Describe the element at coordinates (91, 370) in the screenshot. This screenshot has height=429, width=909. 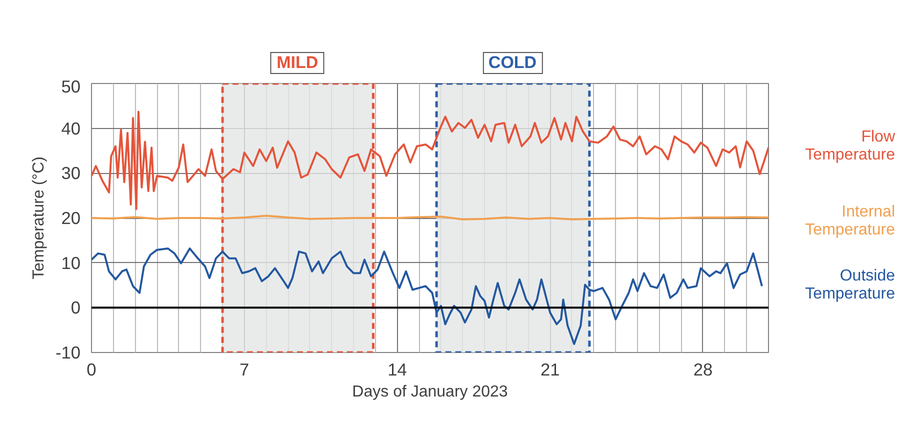
I see `x-tick-label: 0` at that location.